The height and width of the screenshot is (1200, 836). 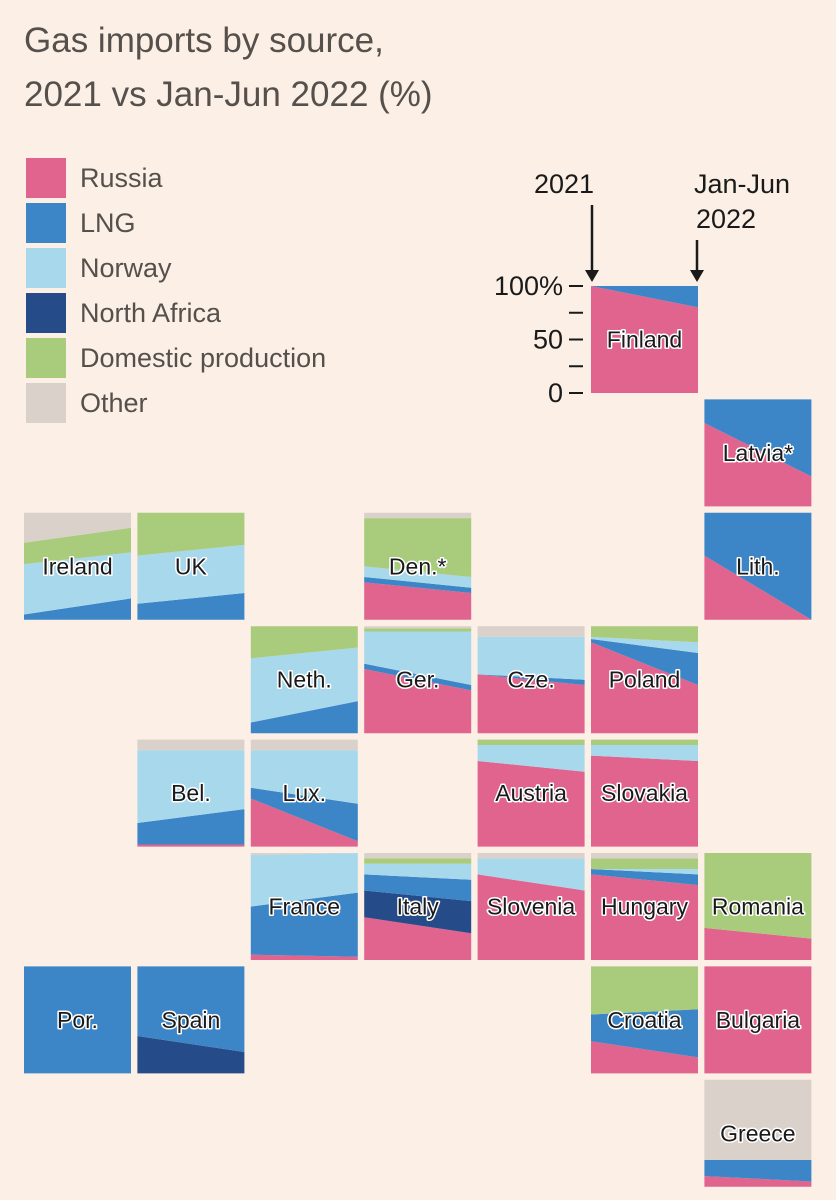 I want to click on area-hungary-lng, so click(x=644, y=877).